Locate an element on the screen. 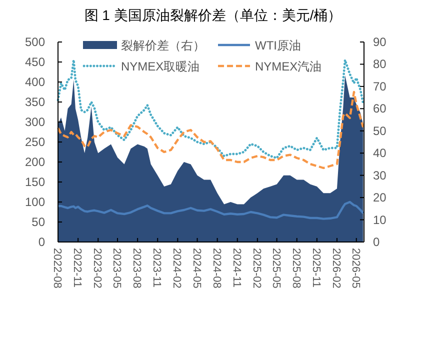  legend-label: NYMEX取暖油 is located at coordinates (160, 67).